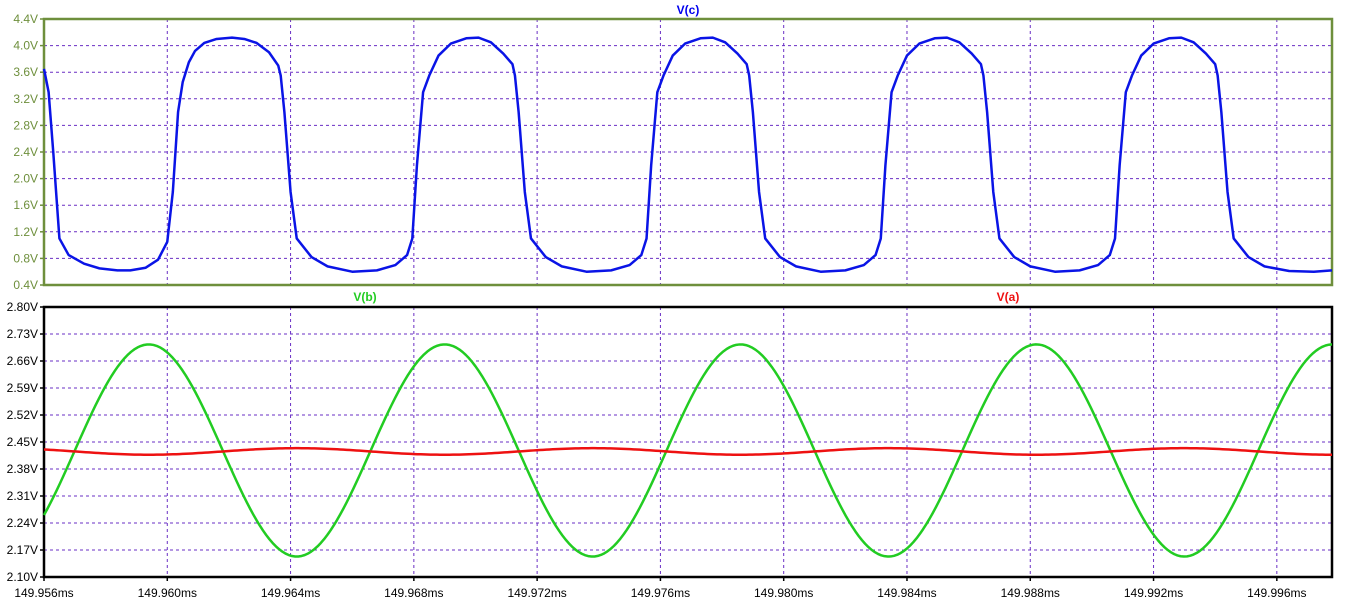  What do you see at coordinates (1276, 593) in the screenshot?
I see `x-tick-label: 149.996ms` at bounding box center [1276, 593].